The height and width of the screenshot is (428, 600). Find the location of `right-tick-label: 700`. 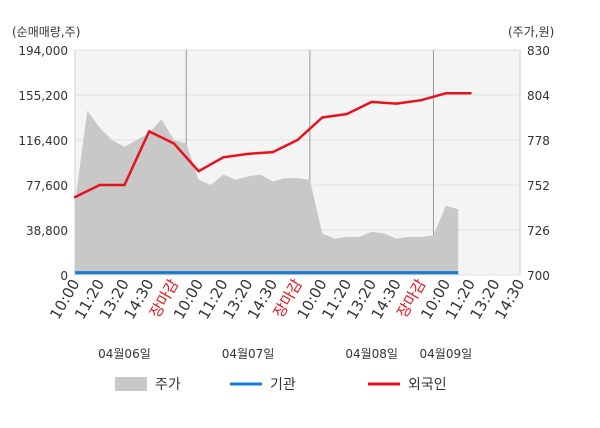

right-tick-label: 700 is located at coordinates (538, 276).